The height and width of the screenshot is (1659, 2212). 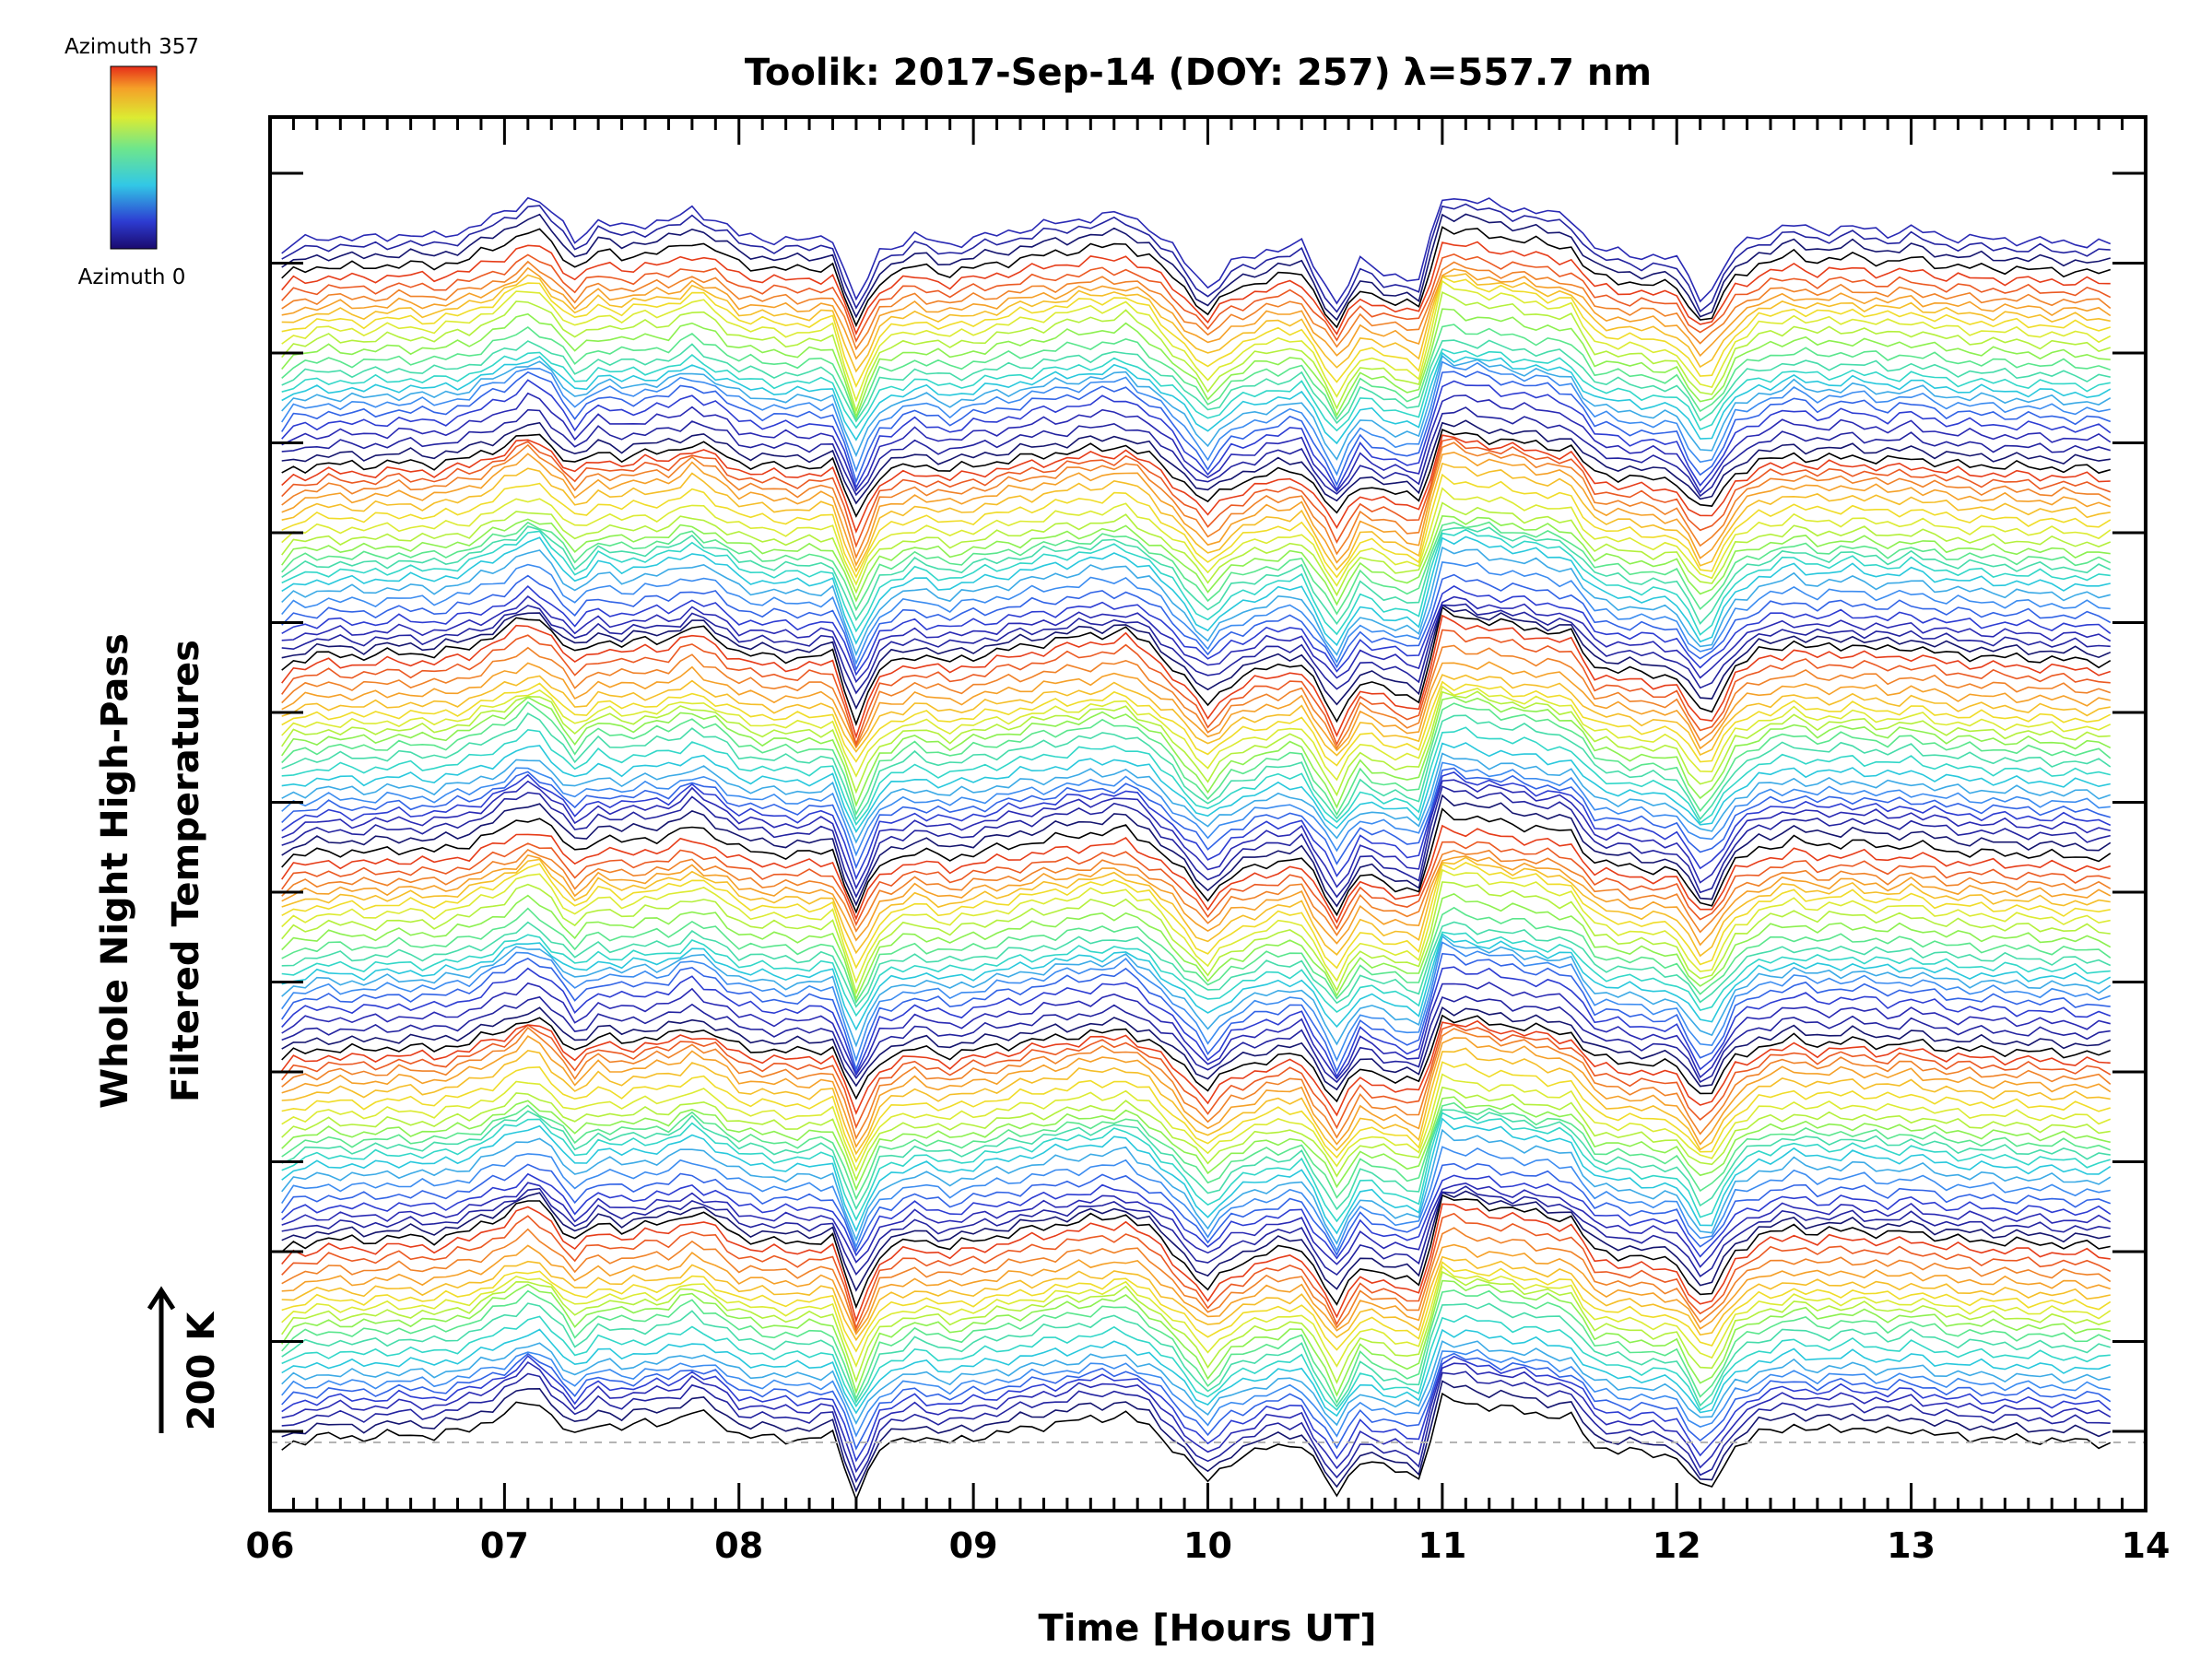 What do you see at coordinates (1207, 1545) in the screenshot?
I see `x-tick-label: 10` at bounding box center [1207, 1545].